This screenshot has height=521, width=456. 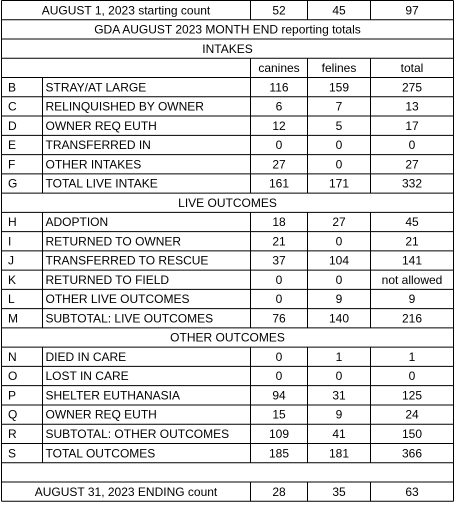 I want to click on column-header: total, so click(x=412, y=68).